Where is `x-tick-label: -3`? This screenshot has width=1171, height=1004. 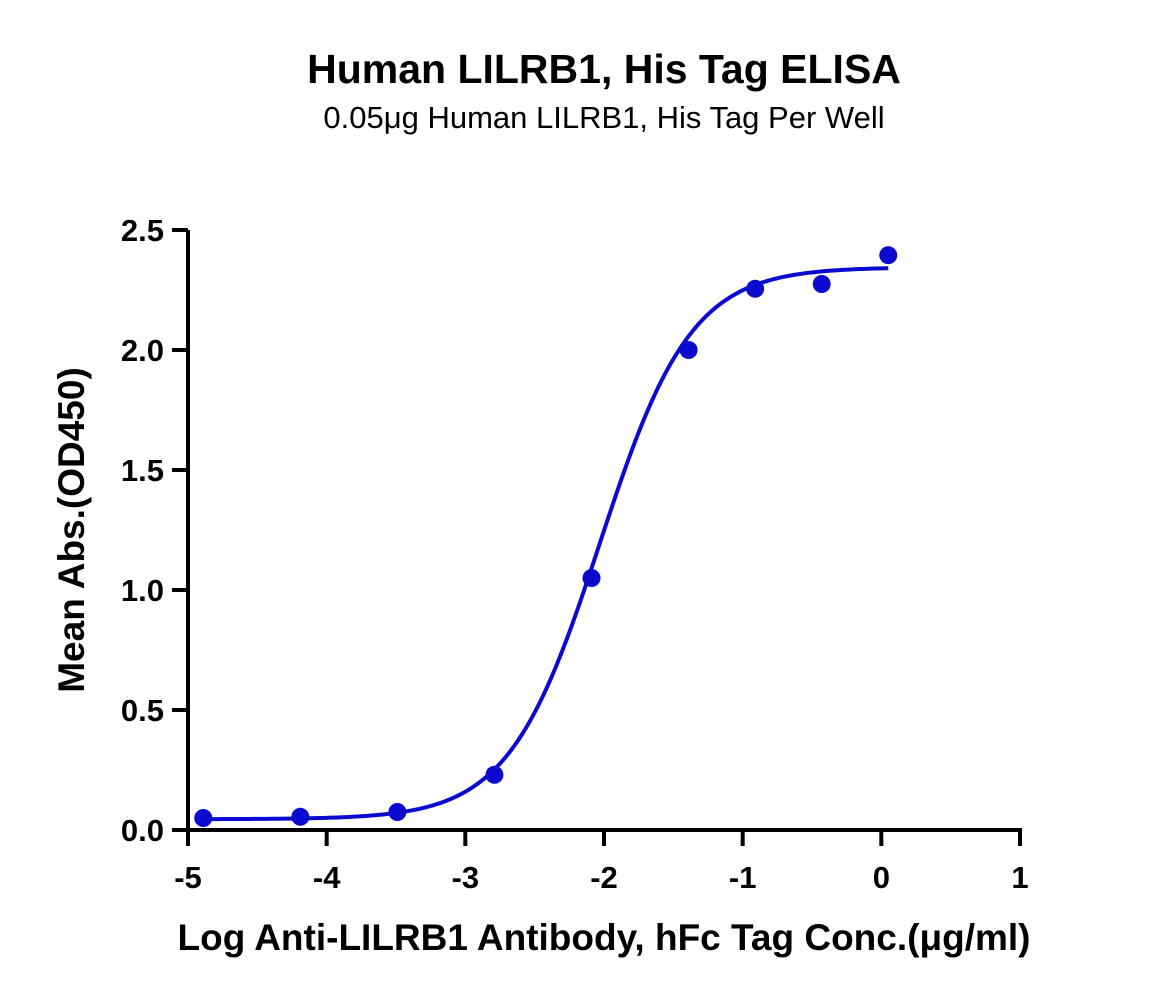
x-tick-label: -3 is located at coordinates (466, 877).